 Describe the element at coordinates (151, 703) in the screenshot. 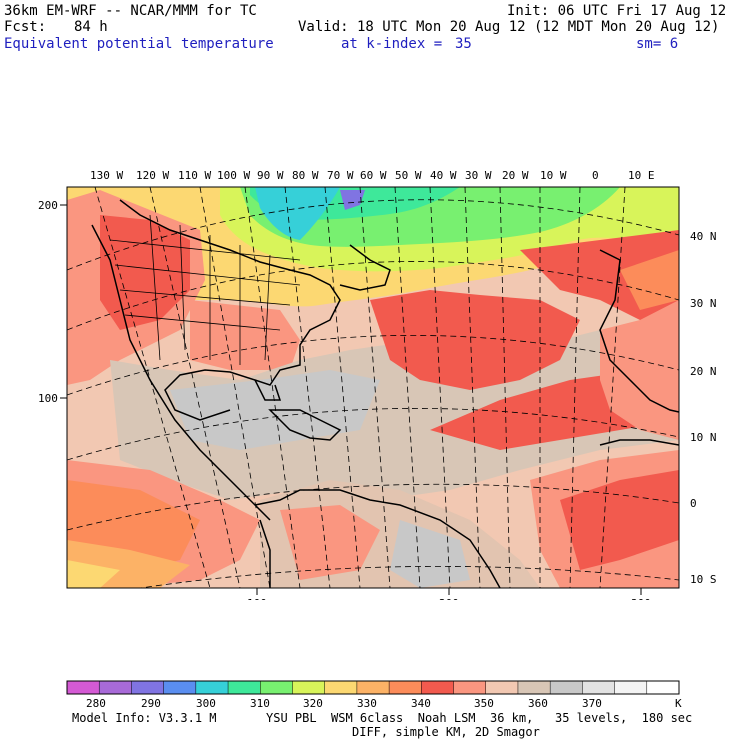

I see `colorbar-tick: 290` at that location.